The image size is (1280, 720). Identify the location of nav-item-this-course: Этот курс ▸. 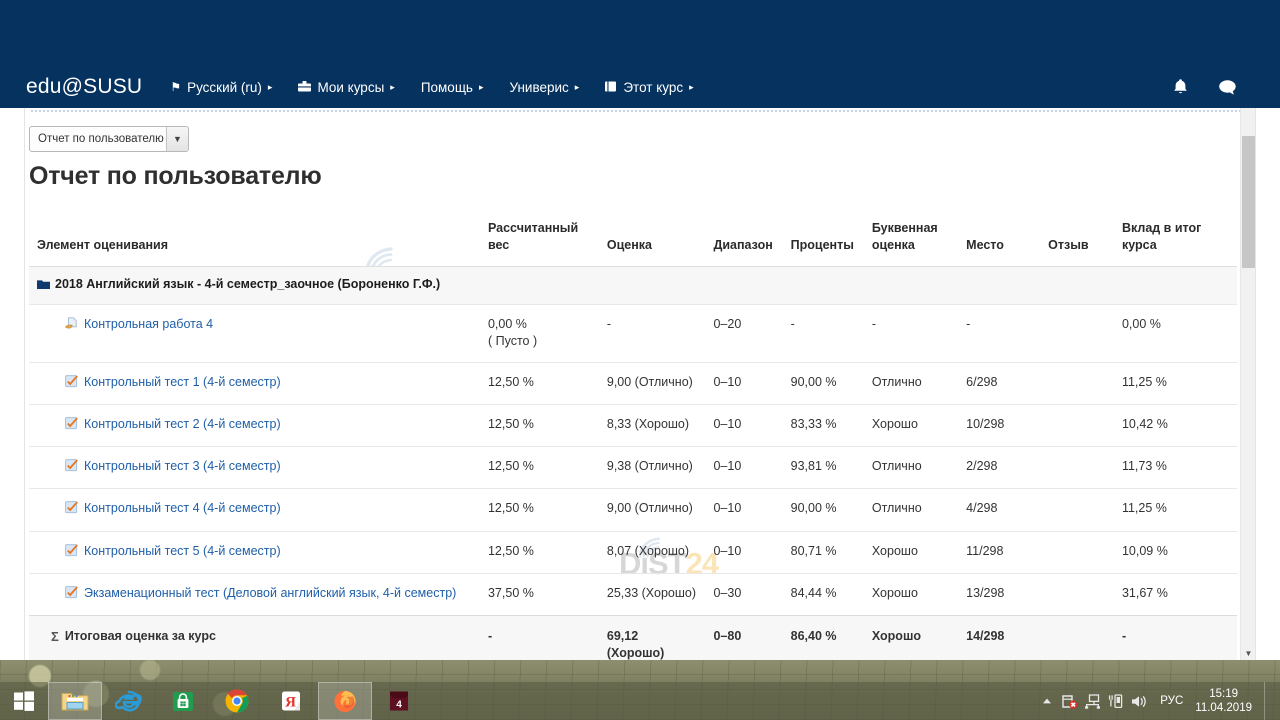
(649, 87).